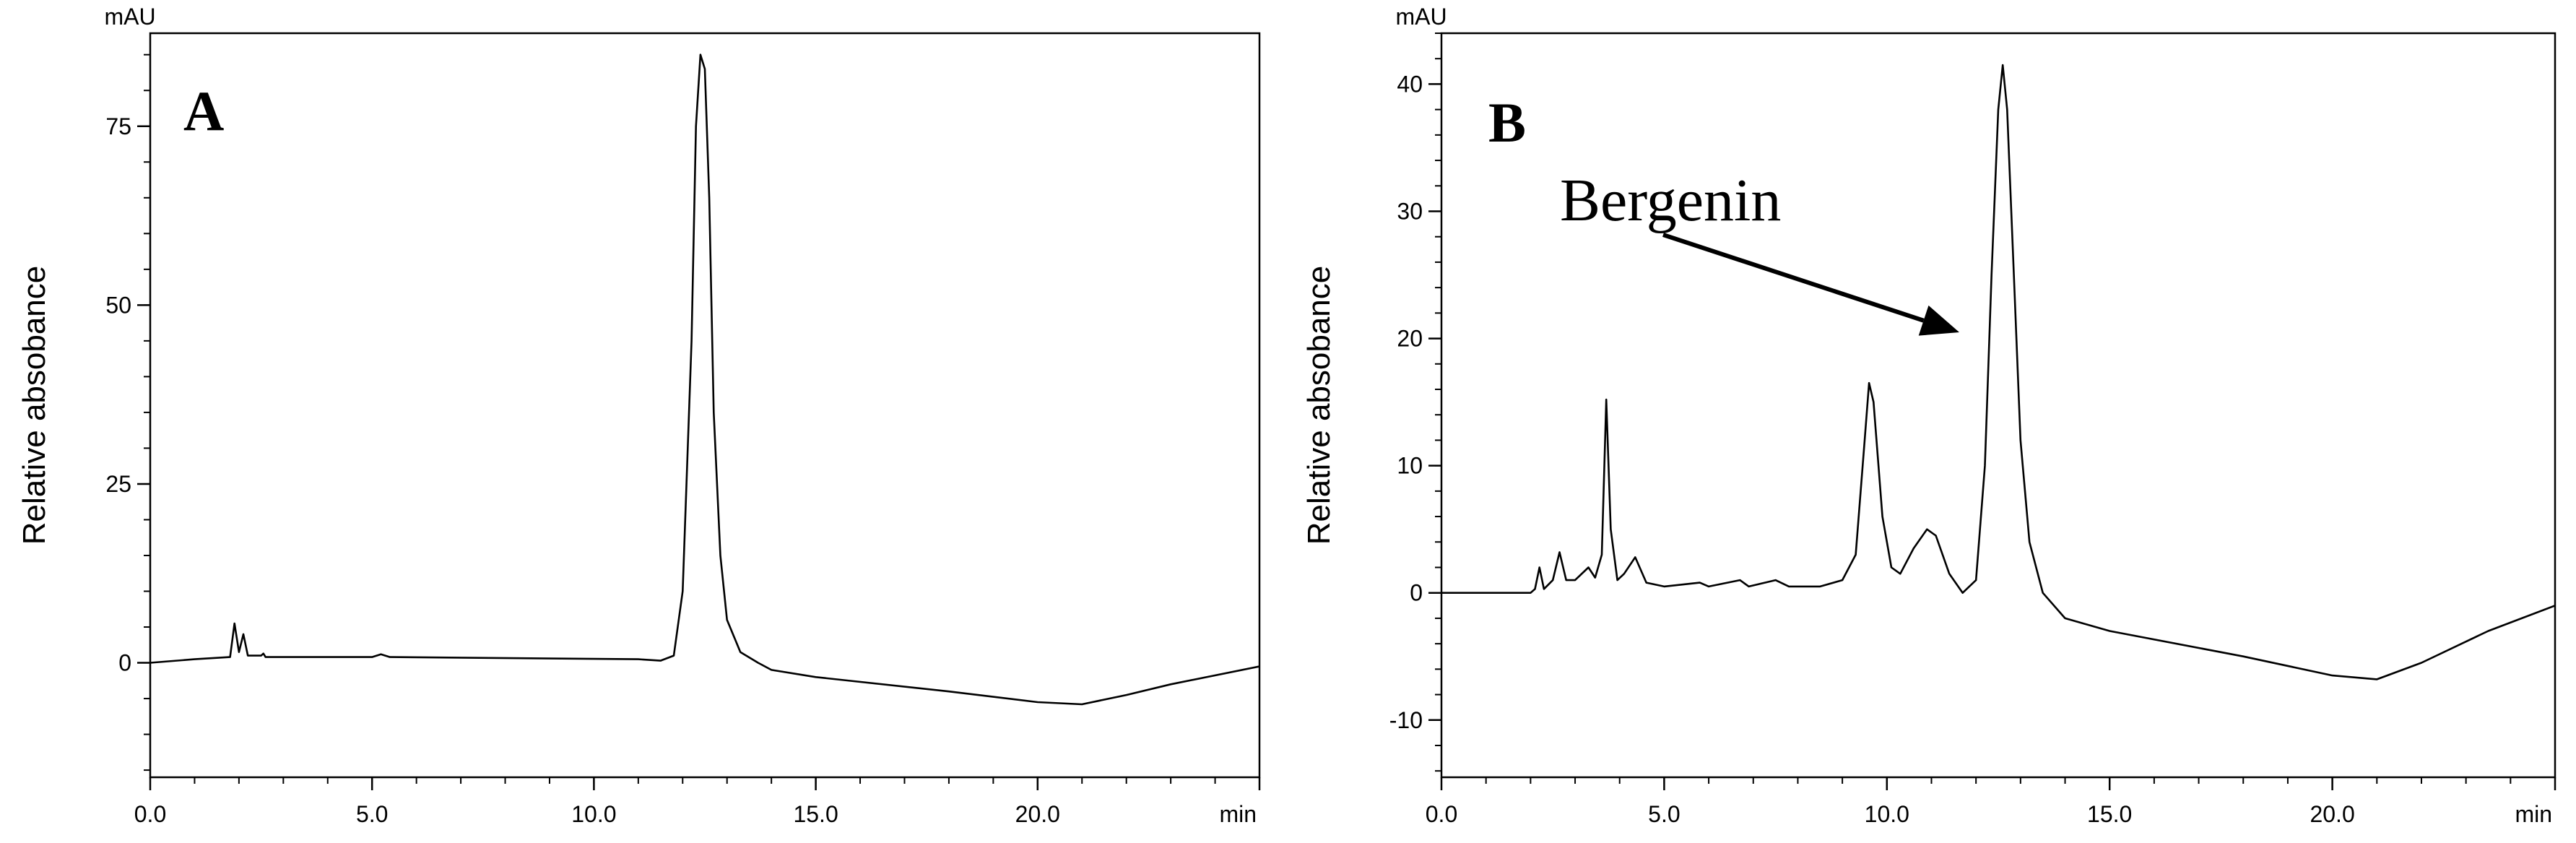 The height and width of the screenshot is (843, 2576). Describe the element at coordinates (1938, 321) in the screenshot. I see `annotation-arrow-head` at that location.